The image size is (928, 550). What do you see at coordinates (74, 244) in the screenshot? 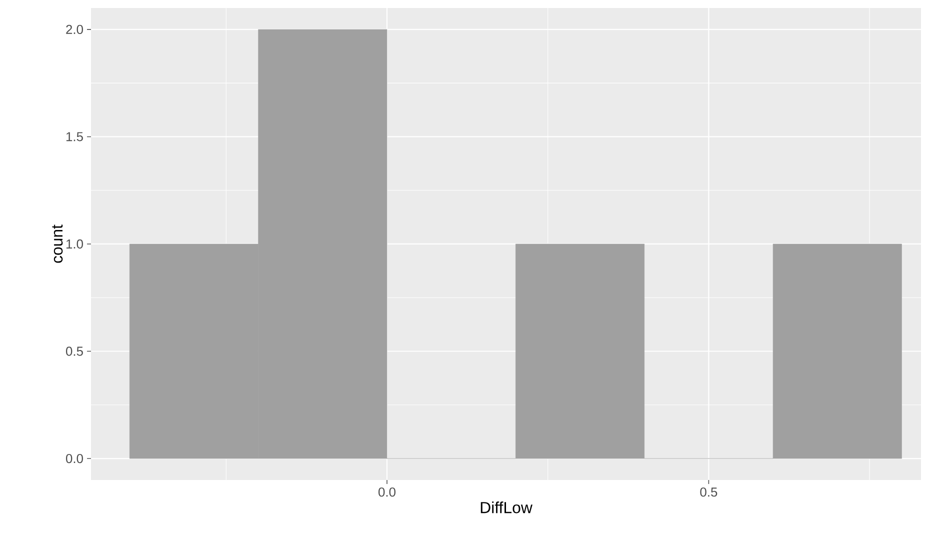
I see `y-tick-label: 1.0` at bounding box center [74, 244].